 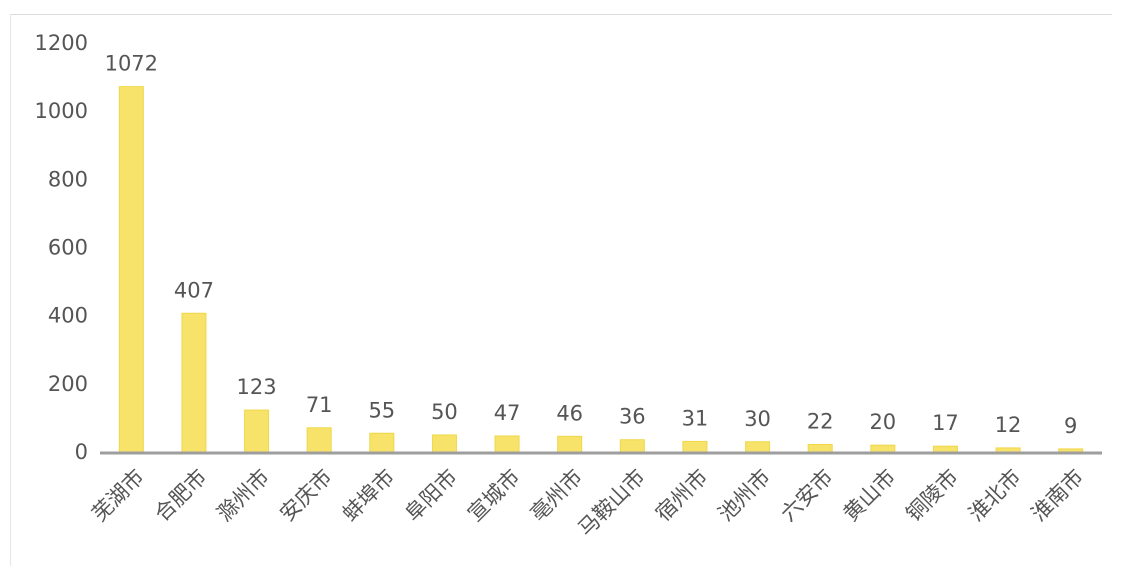 I want to click on y-tick-label: 0, so click(x=81, y=452).